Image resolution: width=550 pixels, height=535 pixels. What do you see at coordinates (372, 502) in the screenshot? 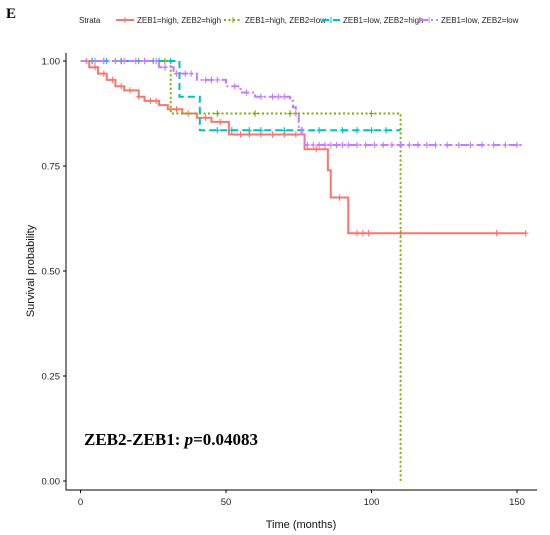
I see `x-tick-label: 100` at bounding box center [372, 502].